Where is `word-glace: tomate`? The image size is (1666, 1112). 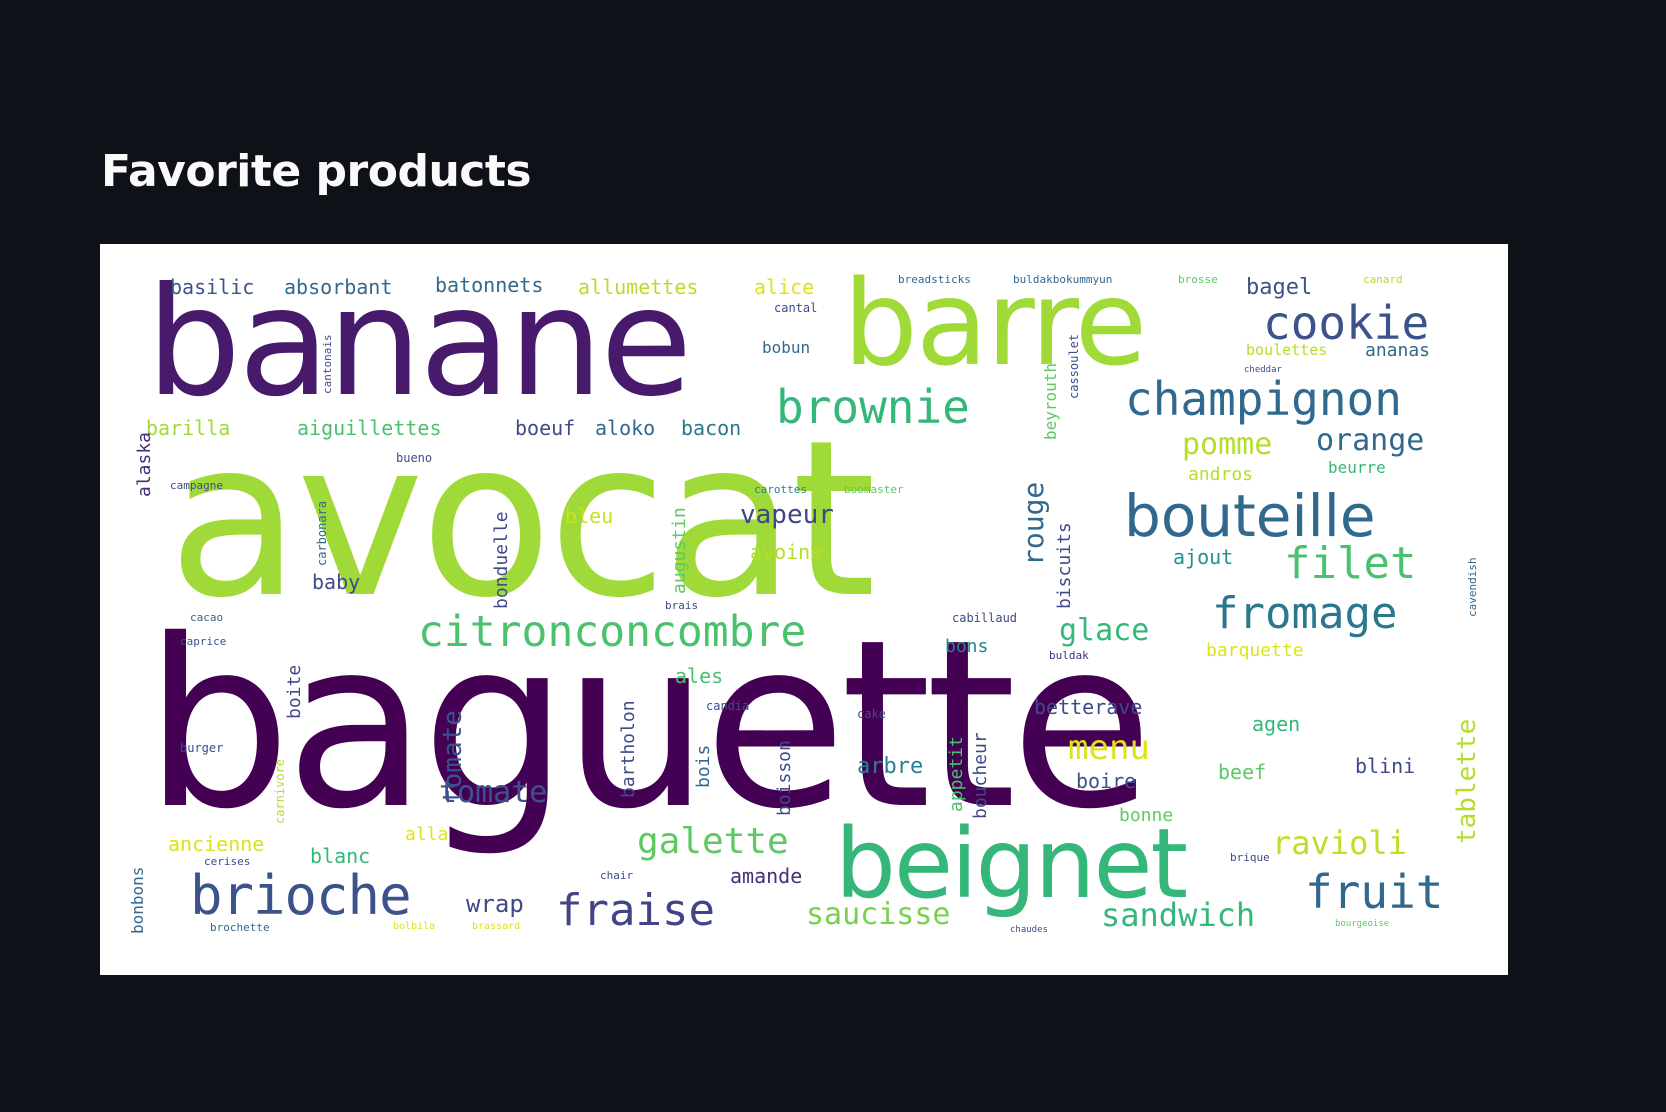 word-glace: tomate is located at coordinates (493, 792).